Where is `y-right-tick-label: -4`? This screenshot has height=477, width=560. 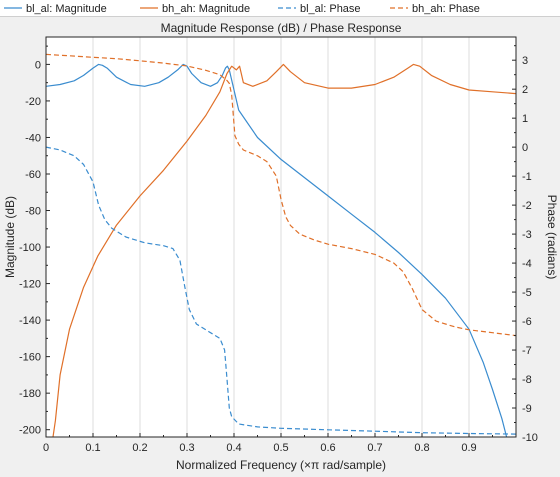
y-right-tick-label: -4 is located at coordinates (527, 264).